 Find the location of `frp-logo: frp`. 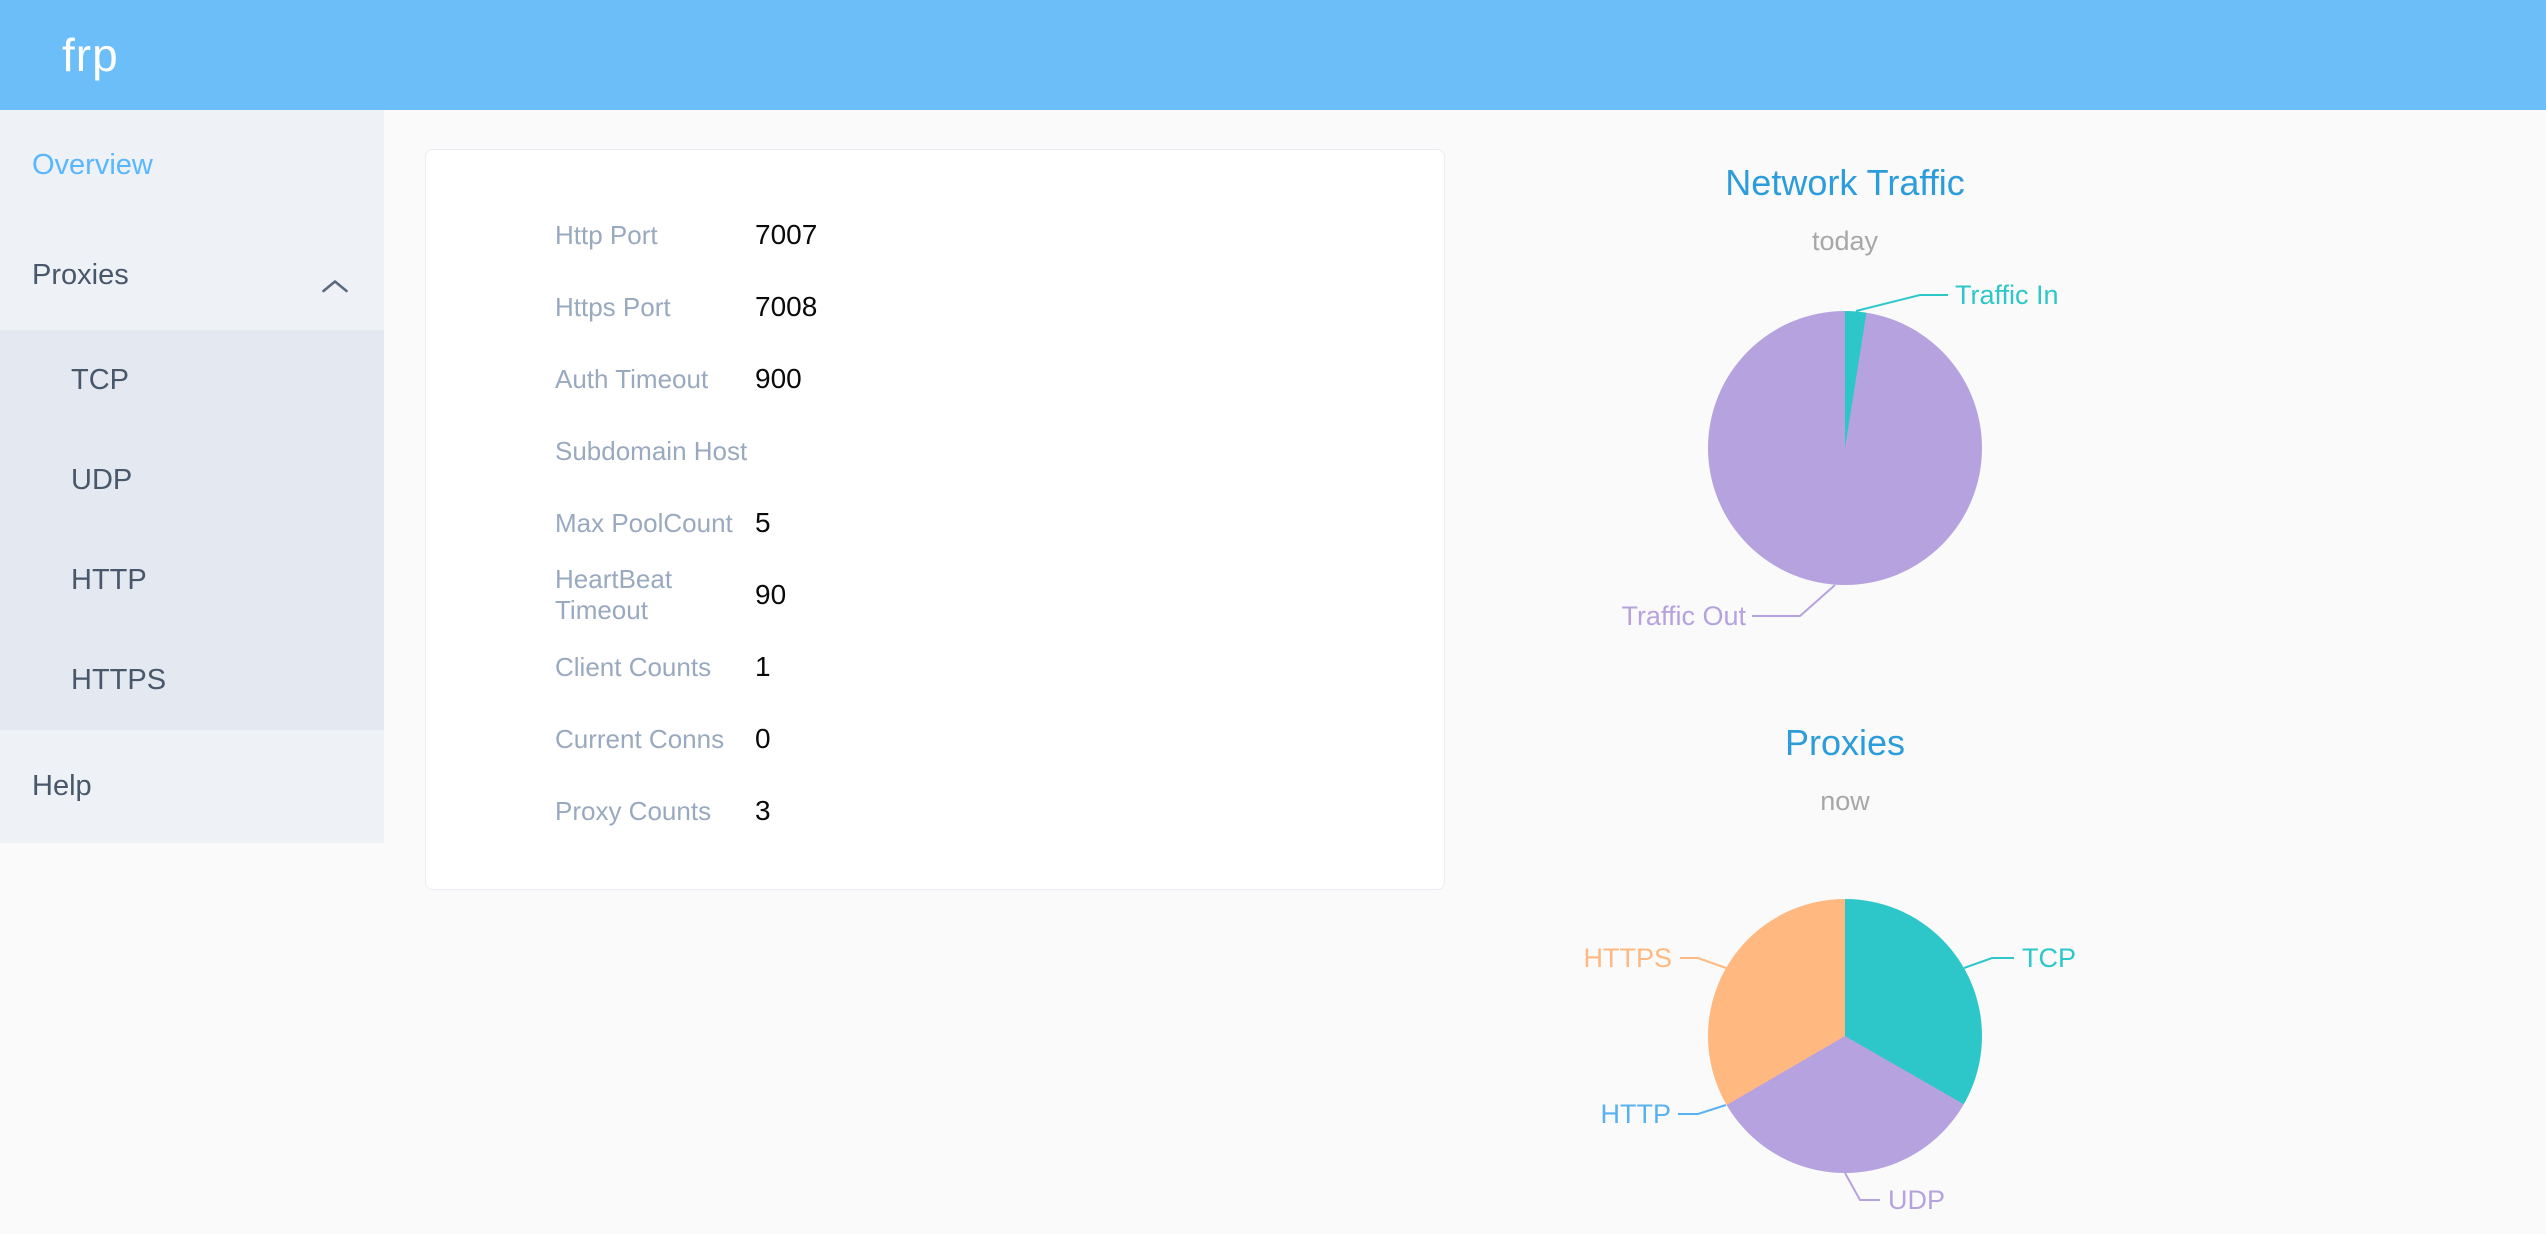

frp-logo: frp is located at coordinates (90, 55).